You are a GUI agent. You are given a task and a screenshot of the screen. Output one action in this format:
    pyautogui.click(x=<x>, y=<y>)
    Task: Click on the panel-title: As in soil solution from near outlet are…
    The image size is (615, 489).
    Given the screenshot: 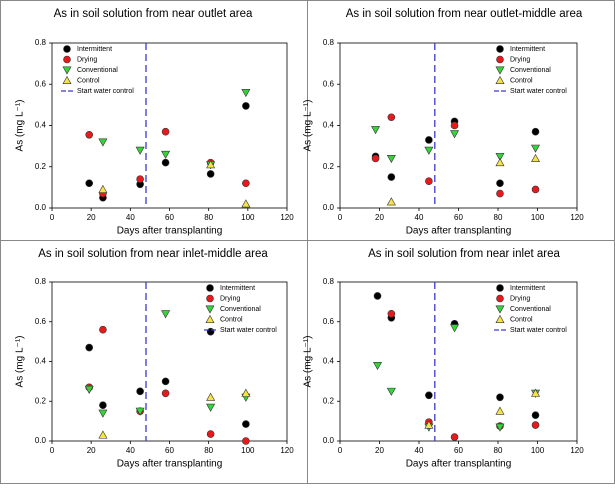 What is the action you would take?
    pyautogui.click(x=153, y=14)
    